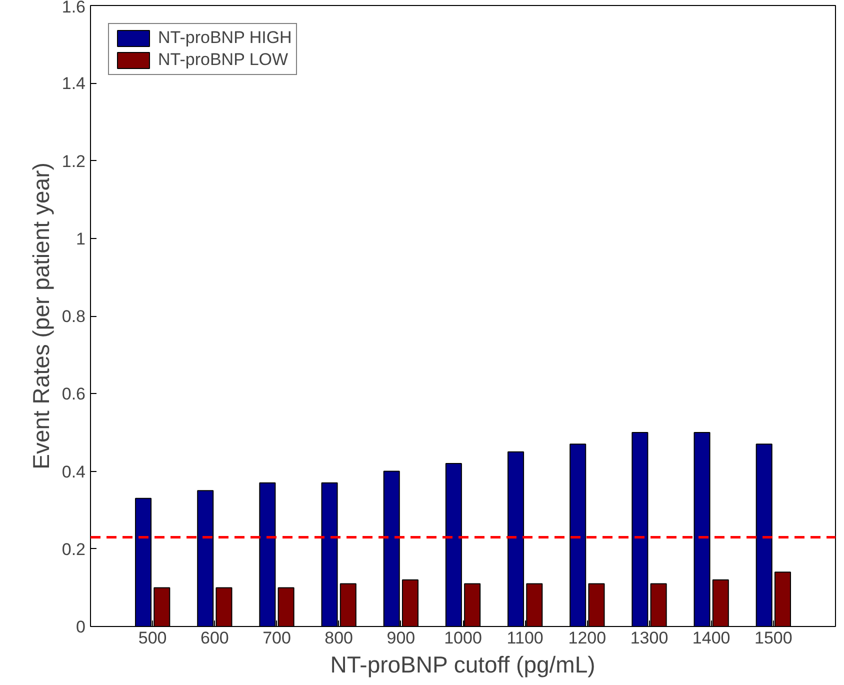  I want to click on x-tick-label: 600, so click(214, 638).